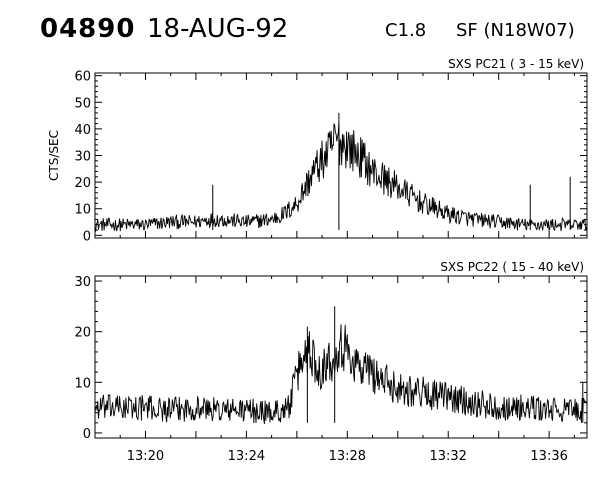 The width and height of the screenshot is (600, 480). Describe the element at coordinates (88, 29) in the screenshot. I see `event-id-label: 04890` at that location.